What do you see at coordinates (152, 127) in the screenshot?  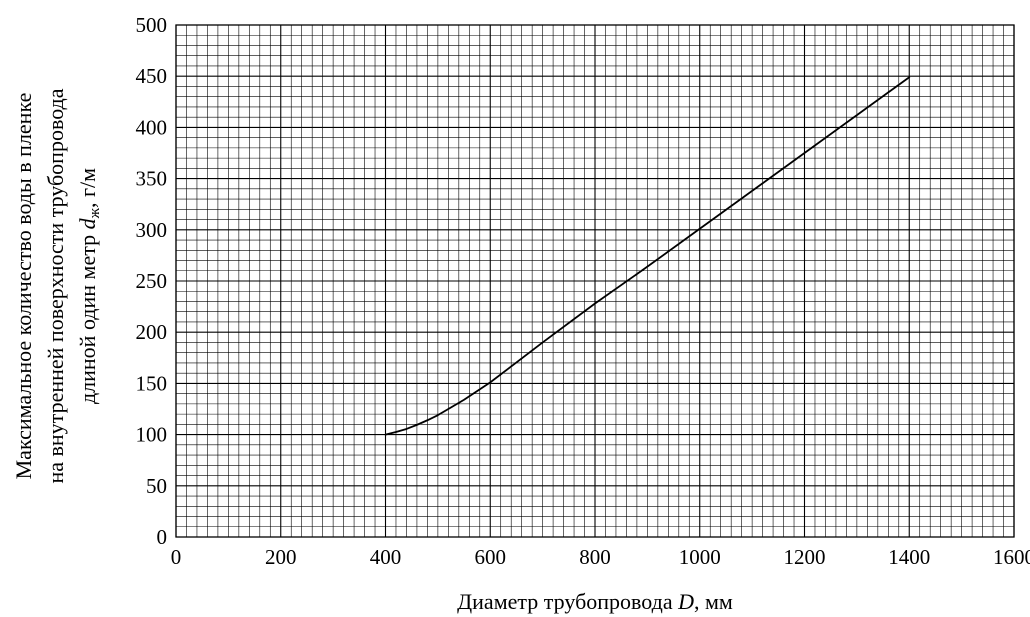 I see `y-tick-label: 400` at bounding box center [152, 127].